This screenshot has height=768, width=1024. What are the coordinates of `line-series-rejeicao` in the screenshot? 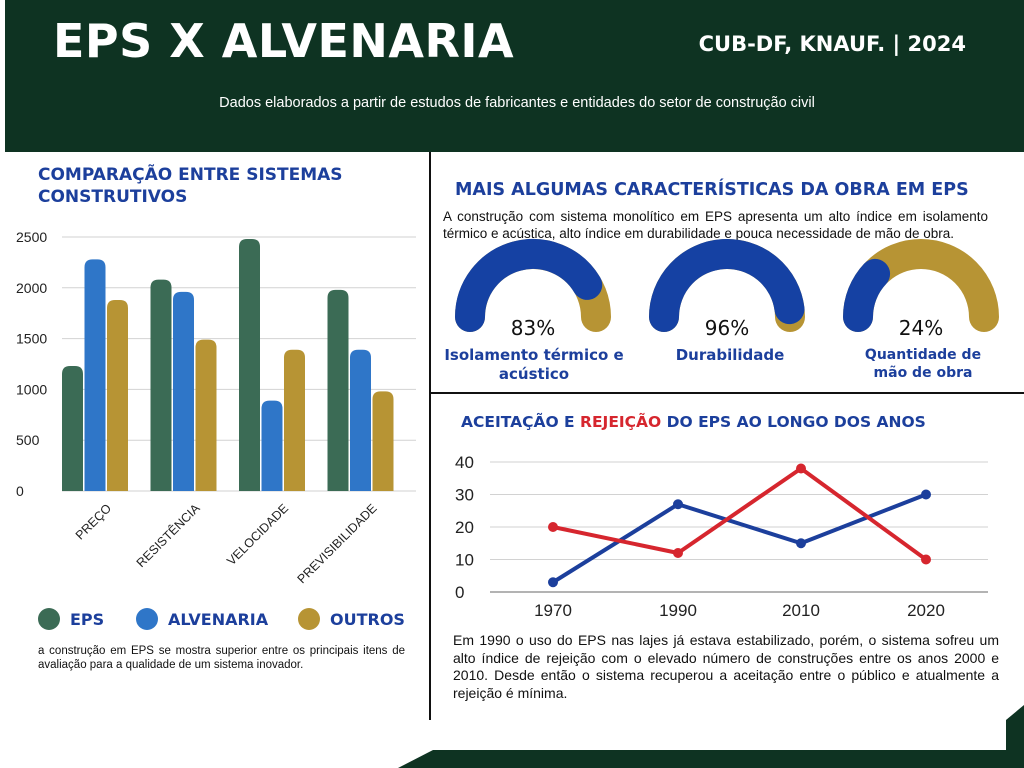 It's located at (740, 514).